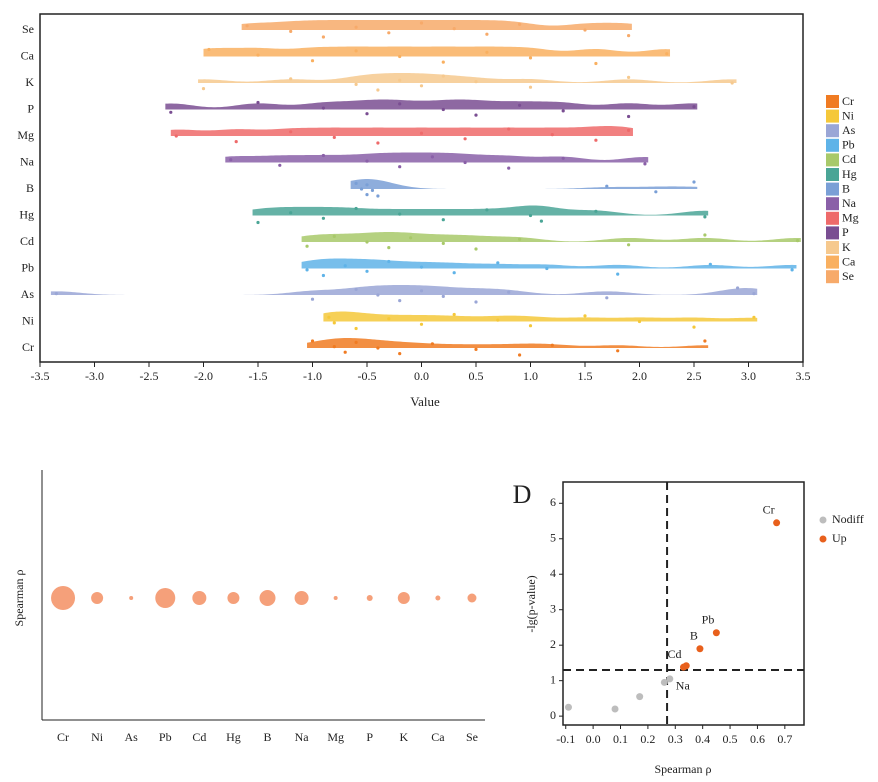 The image size is (878, 782). I want to click on x-tick-label: Hg, so click(233, 737).